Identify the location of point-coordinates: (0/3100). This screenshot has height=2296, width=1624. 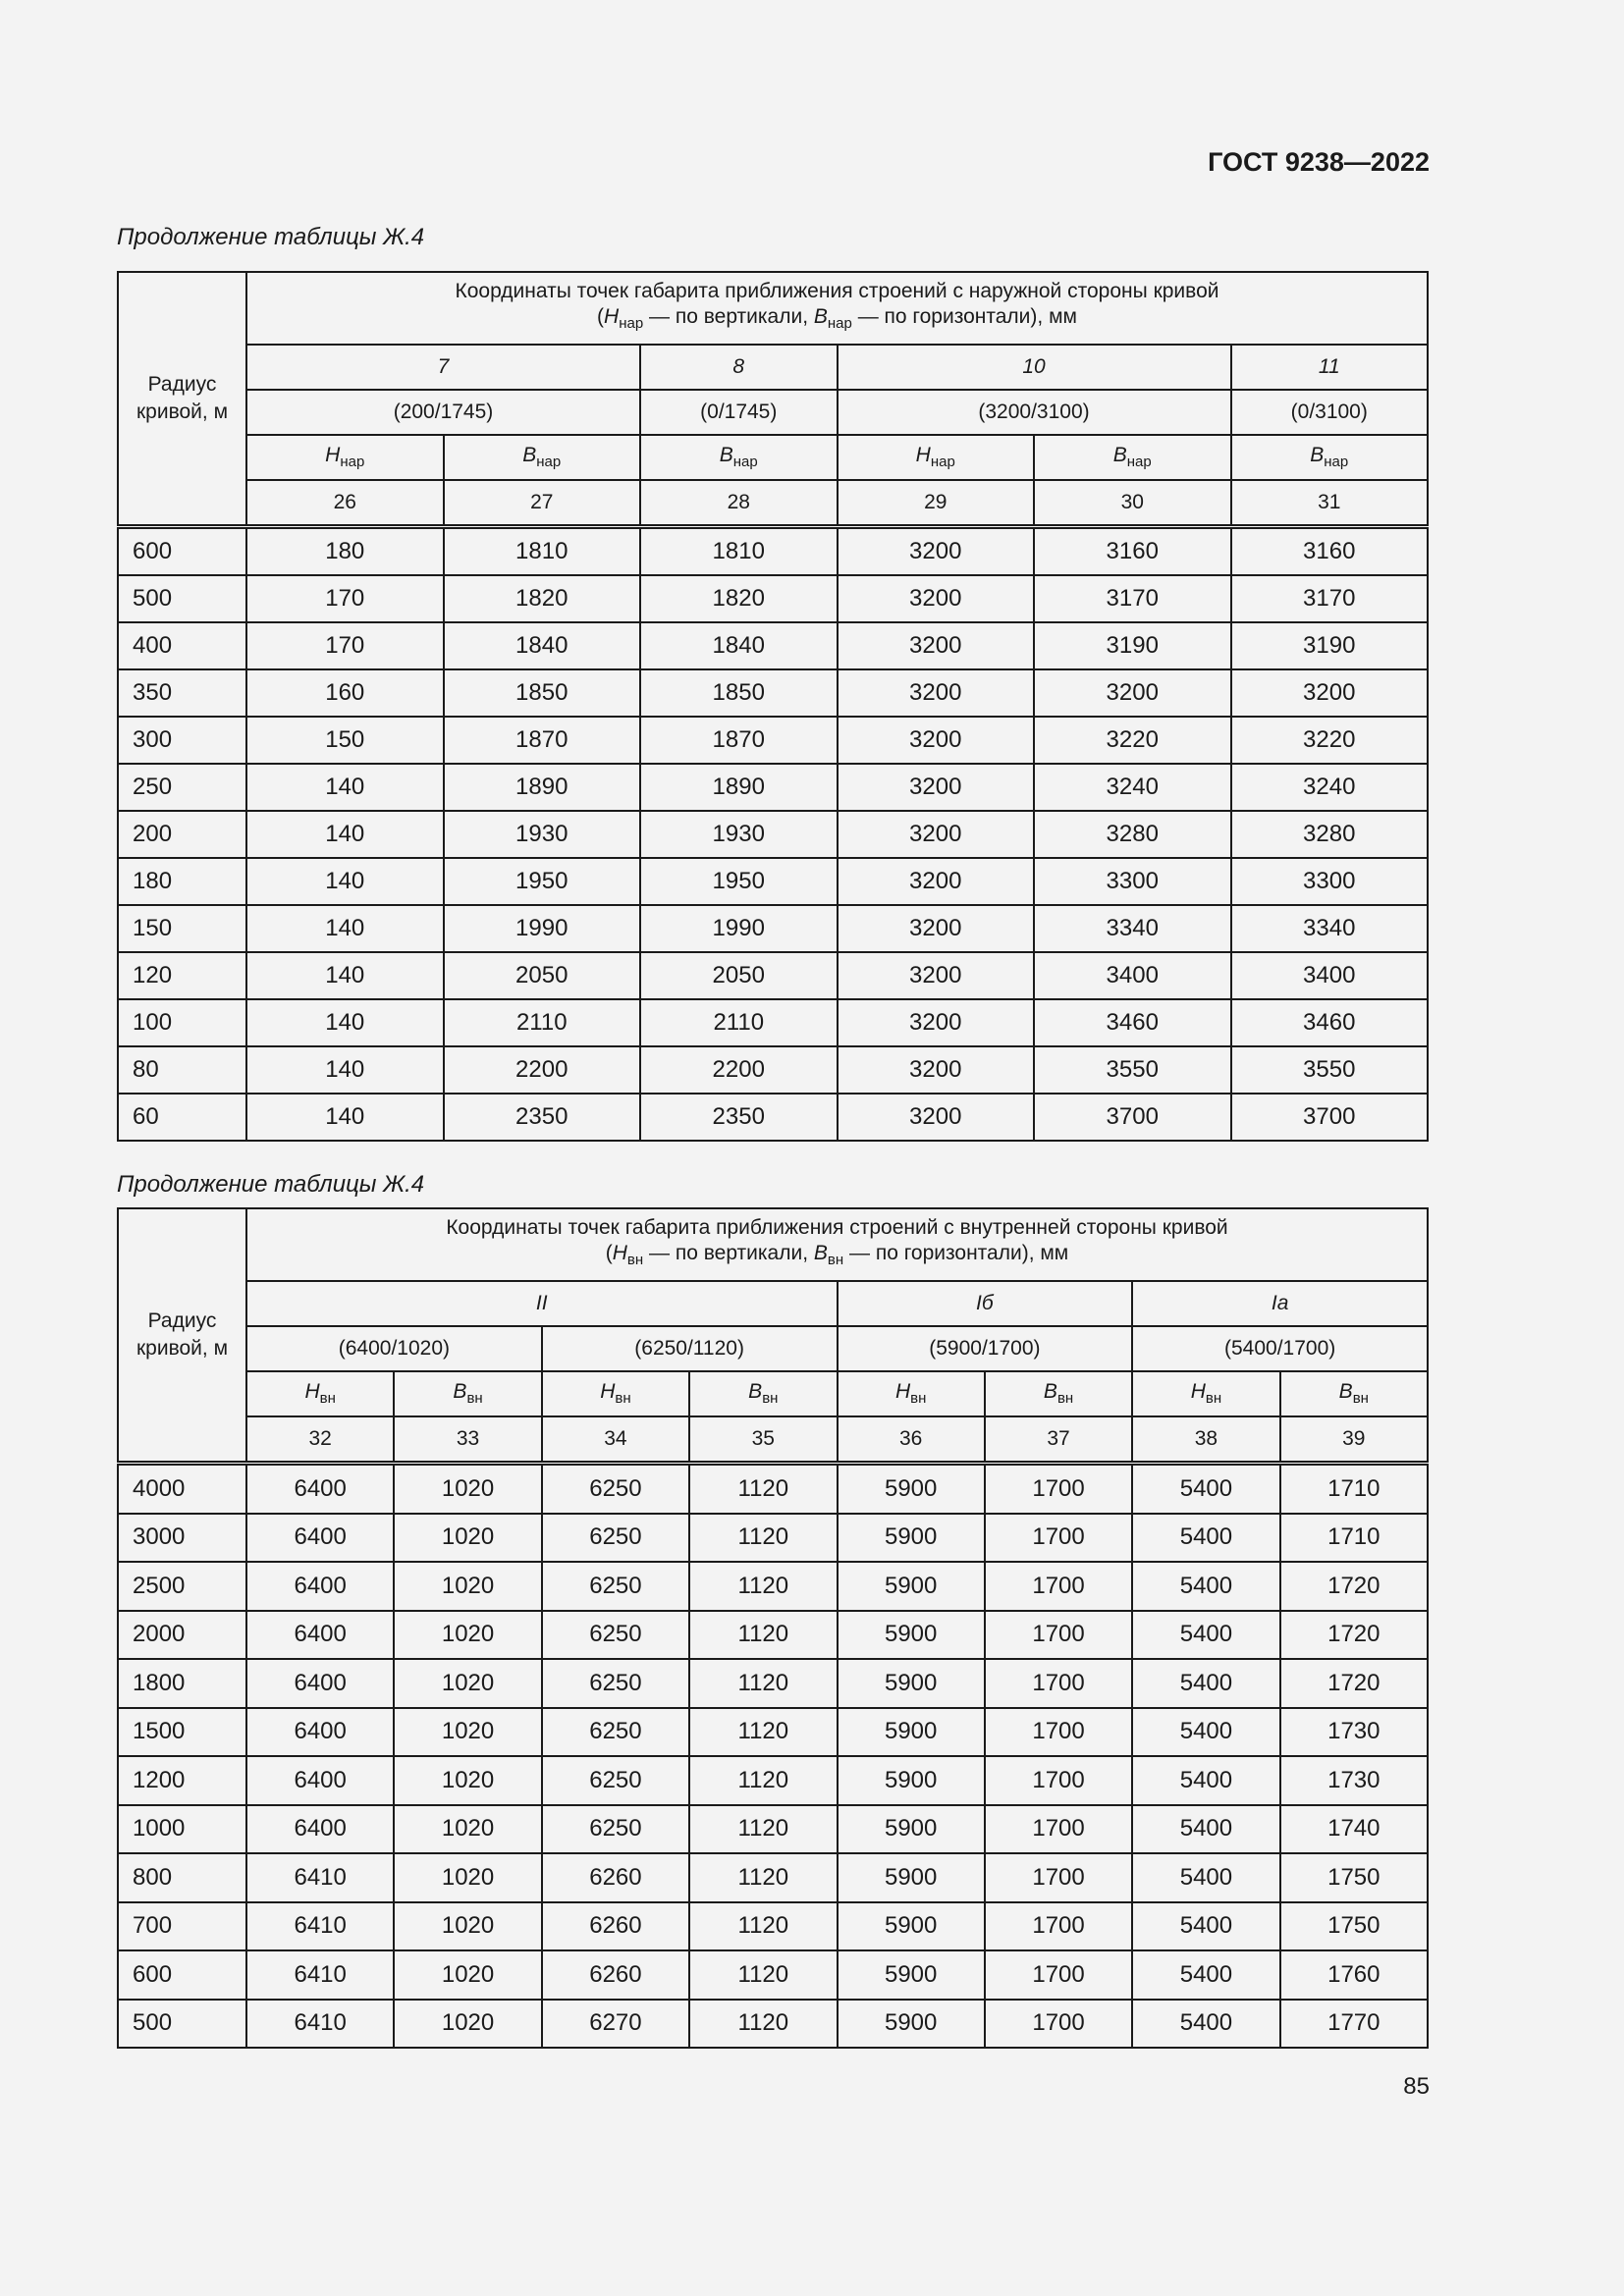
(1329, 412).